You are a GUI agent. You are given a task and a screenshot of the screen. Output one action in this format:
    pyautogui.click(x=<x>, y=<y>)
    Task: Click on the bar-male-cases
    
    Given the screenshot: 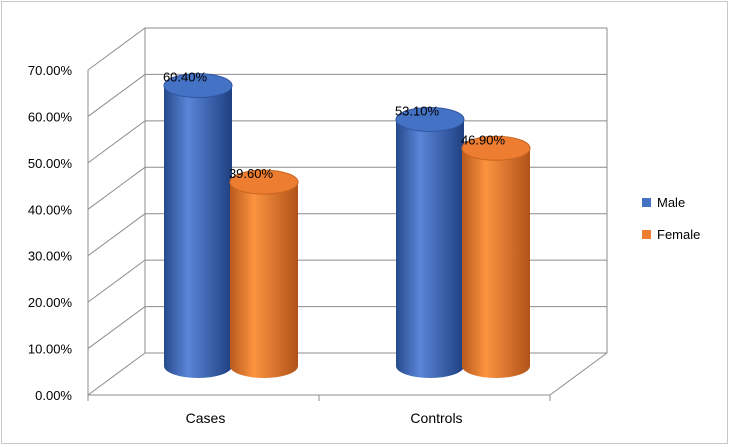 What is the action you would take?
    pyautogui.click(x=198, y=226)
    